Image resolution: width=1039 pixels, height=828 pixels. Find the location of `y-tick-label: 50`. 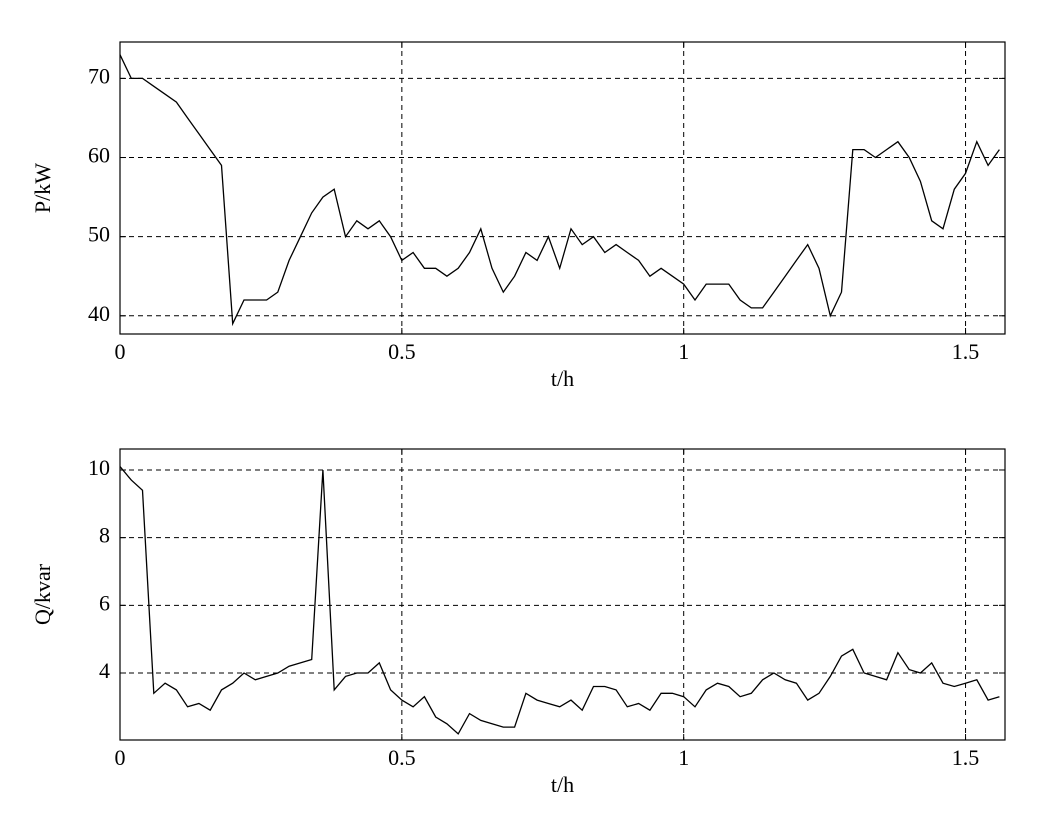

y-tick-label: 50 is located at coordinates (99, 234).